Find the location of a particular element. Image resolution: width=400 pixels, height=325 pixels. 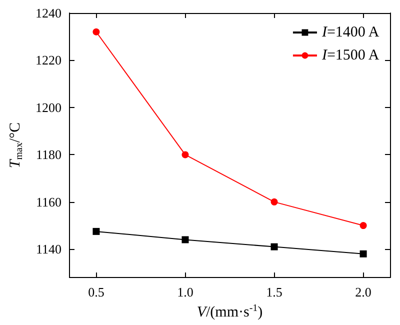

y-axis-title: Tmax/°C is located at coordinates (16, 145).